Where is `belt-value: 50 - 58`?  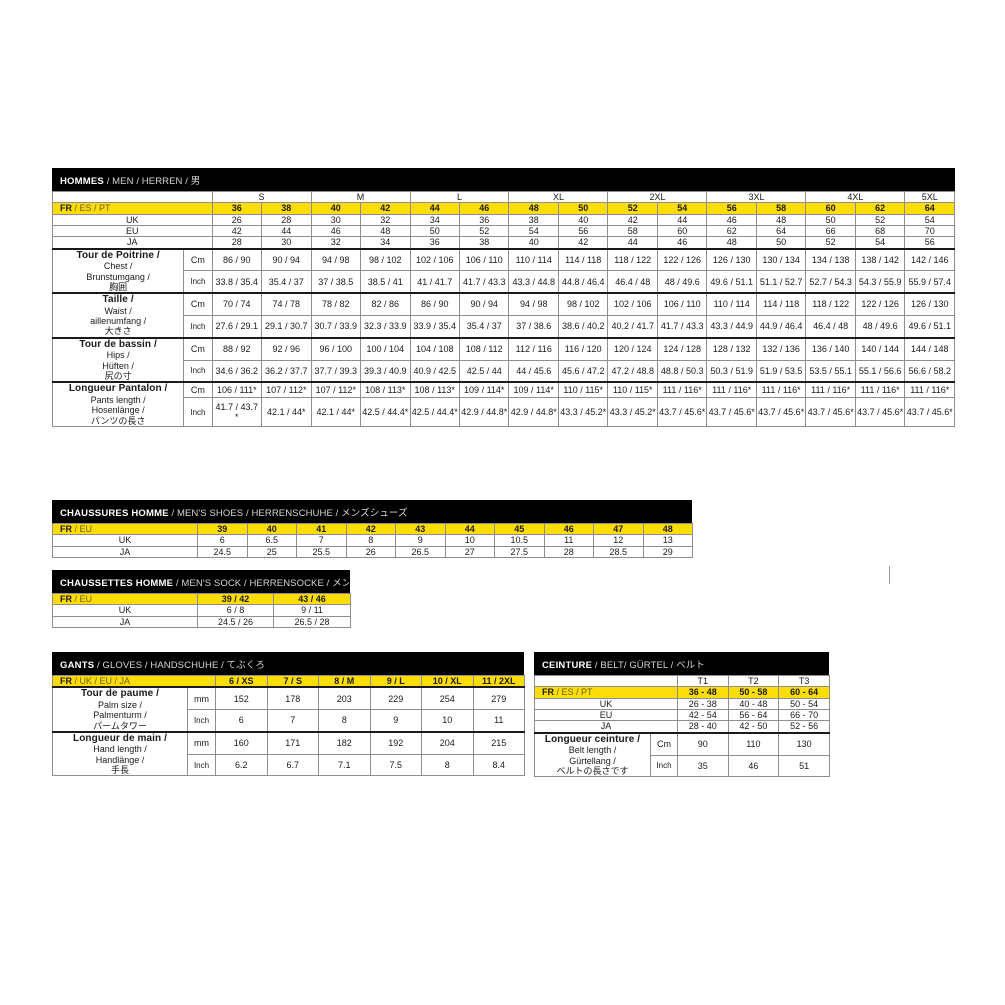 belt-value: 50 - 58 is located at coordinates (753, 692).